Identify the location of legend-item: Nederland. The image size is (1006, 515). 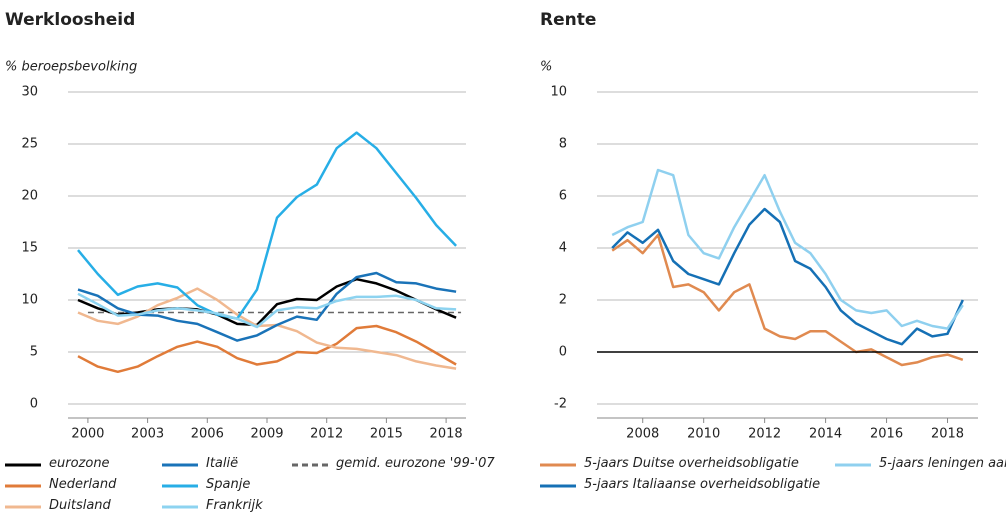
(80, 484).